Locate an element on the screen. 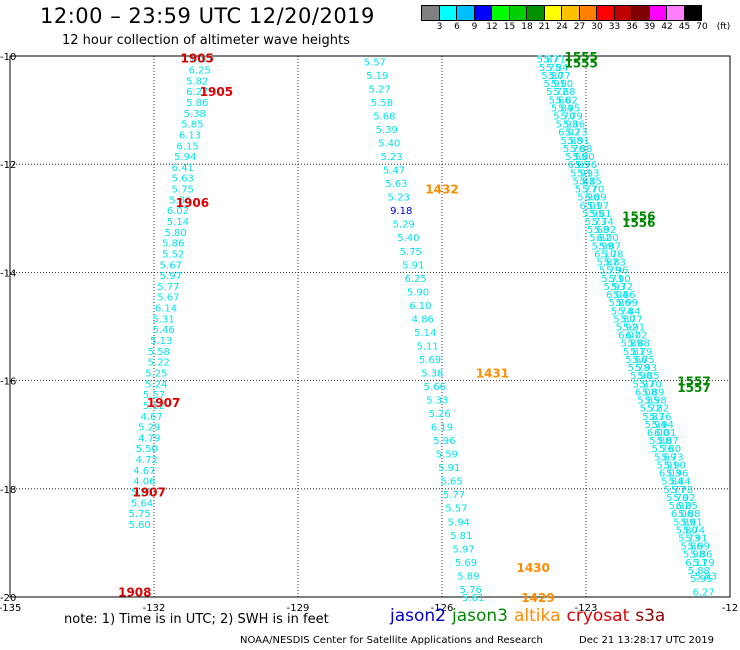  swh-value-label: 5.92 is located at coordinates (684, 498).